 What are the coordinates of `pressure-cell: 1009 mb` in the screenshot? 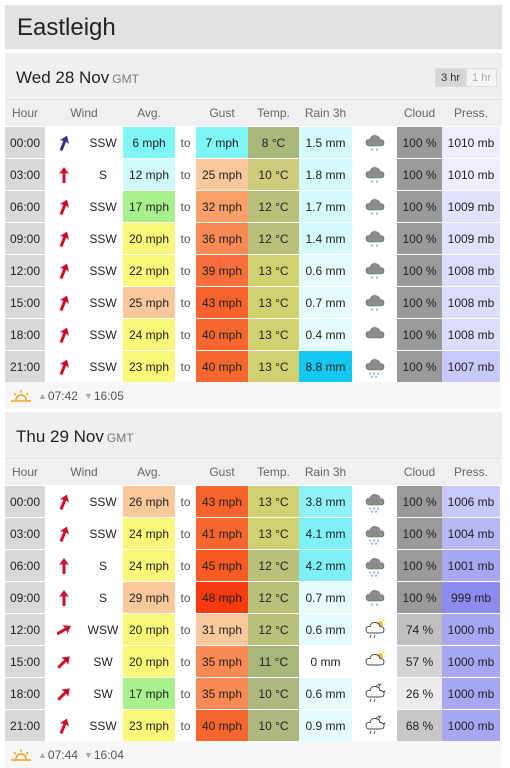 It's located at (471, 206).